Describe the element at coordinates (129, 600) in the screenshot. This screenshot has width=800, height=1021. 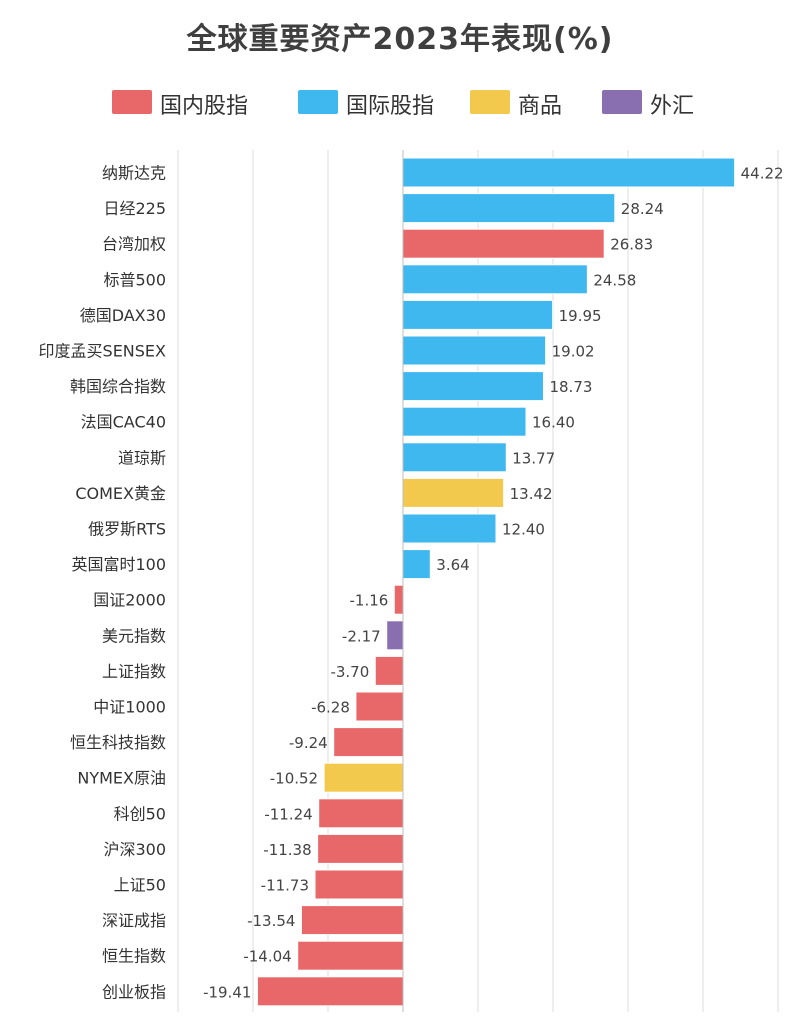
I see `category-label: 国证2000` at that location.